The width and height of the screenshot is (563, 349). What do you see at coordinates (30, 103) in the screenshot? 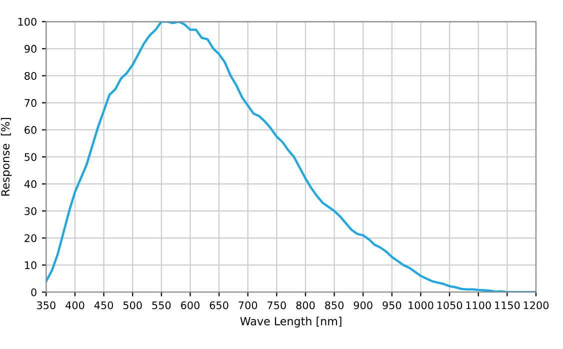
I see `y-tick-label: 70` at bounding box center [30, 103].